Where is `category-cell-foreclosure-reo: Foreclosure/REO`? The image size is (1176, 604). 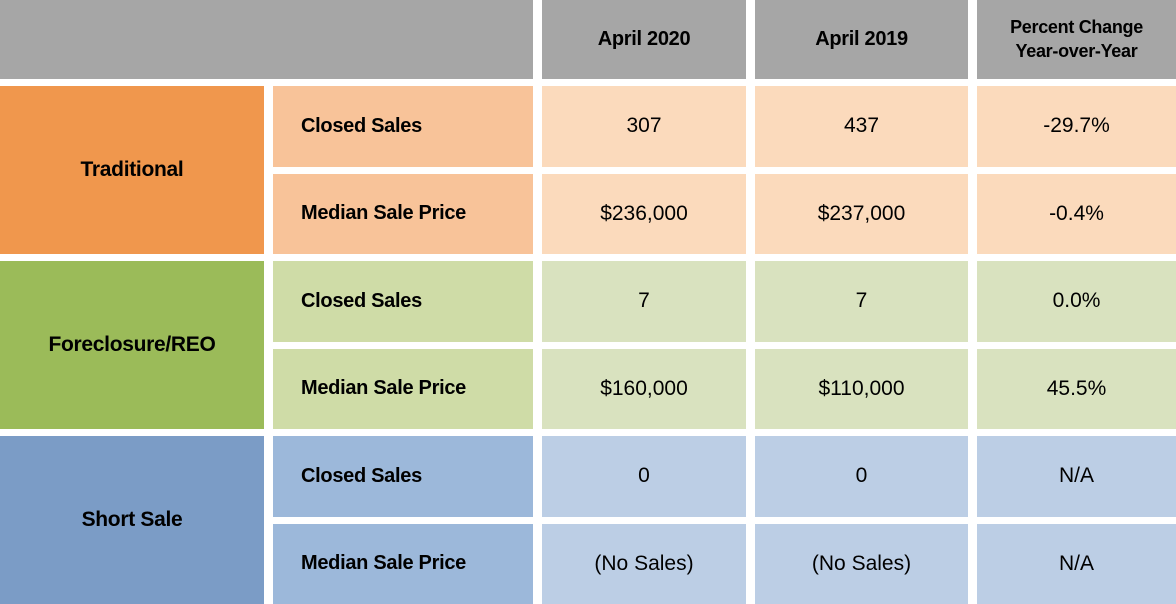 category-cell-foreclosure-reo: Foreclosure/REO is located at coordinates (132, 345).